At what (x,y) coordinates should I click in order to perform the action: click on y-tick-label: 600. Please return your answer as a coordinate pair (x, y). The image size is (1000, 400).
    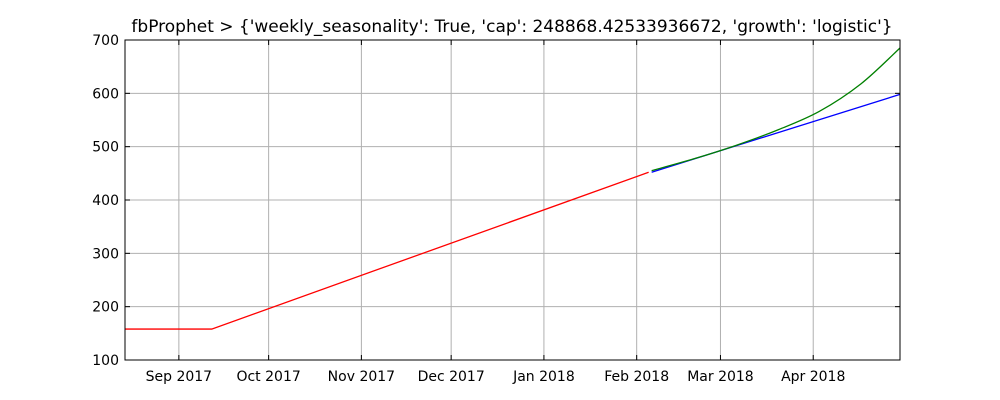
    Looking at the image, I should click on (105, 94).